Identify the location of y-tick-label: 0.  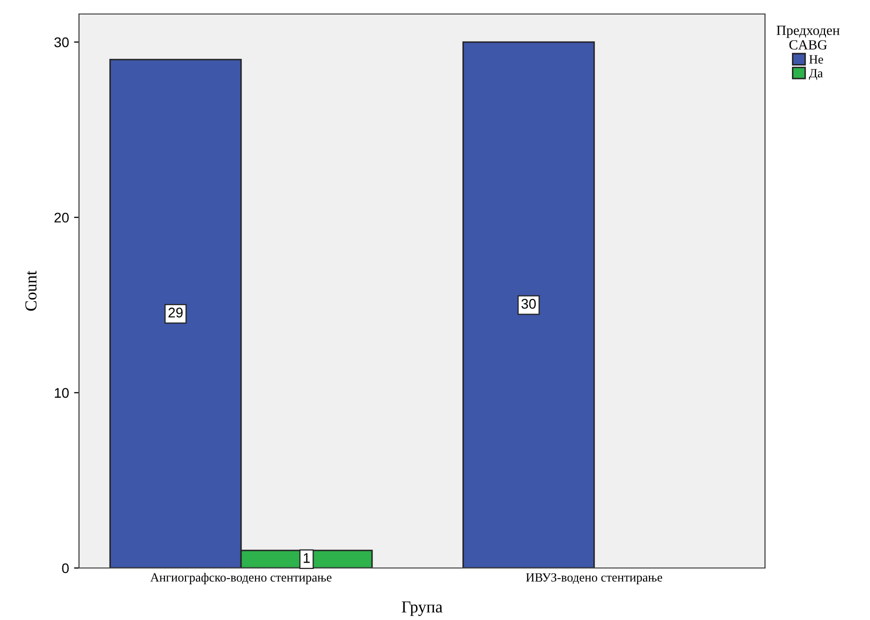
(65, 568).